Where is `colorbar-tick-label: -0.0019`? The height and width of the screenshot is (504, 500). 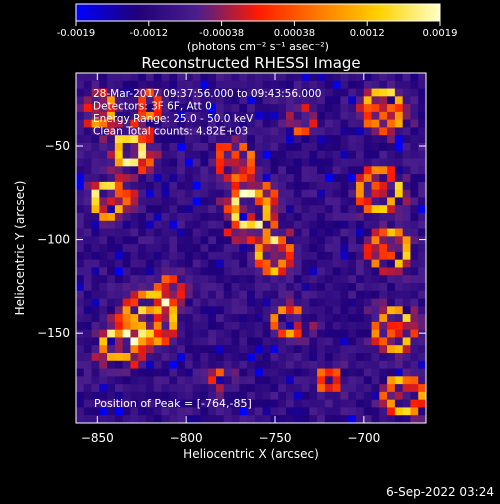
colorbar-tick-label: -0.0019 is located at coordinates (76, 33).